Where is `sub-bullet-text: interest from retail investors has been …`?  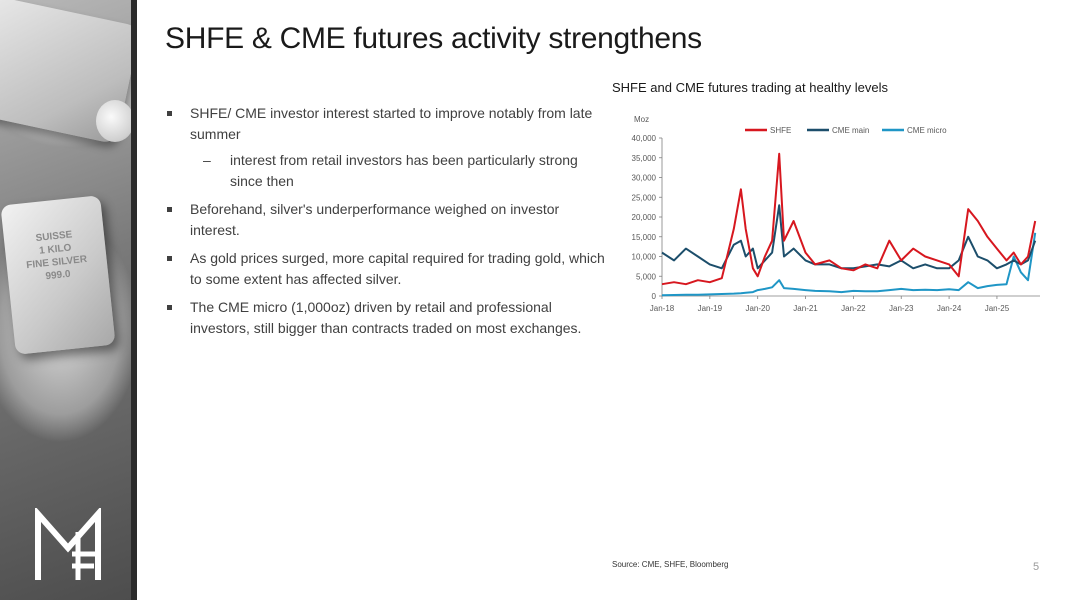
sub-bullet-text: interest from retail investors has been … is located at coordinates (404, 170).